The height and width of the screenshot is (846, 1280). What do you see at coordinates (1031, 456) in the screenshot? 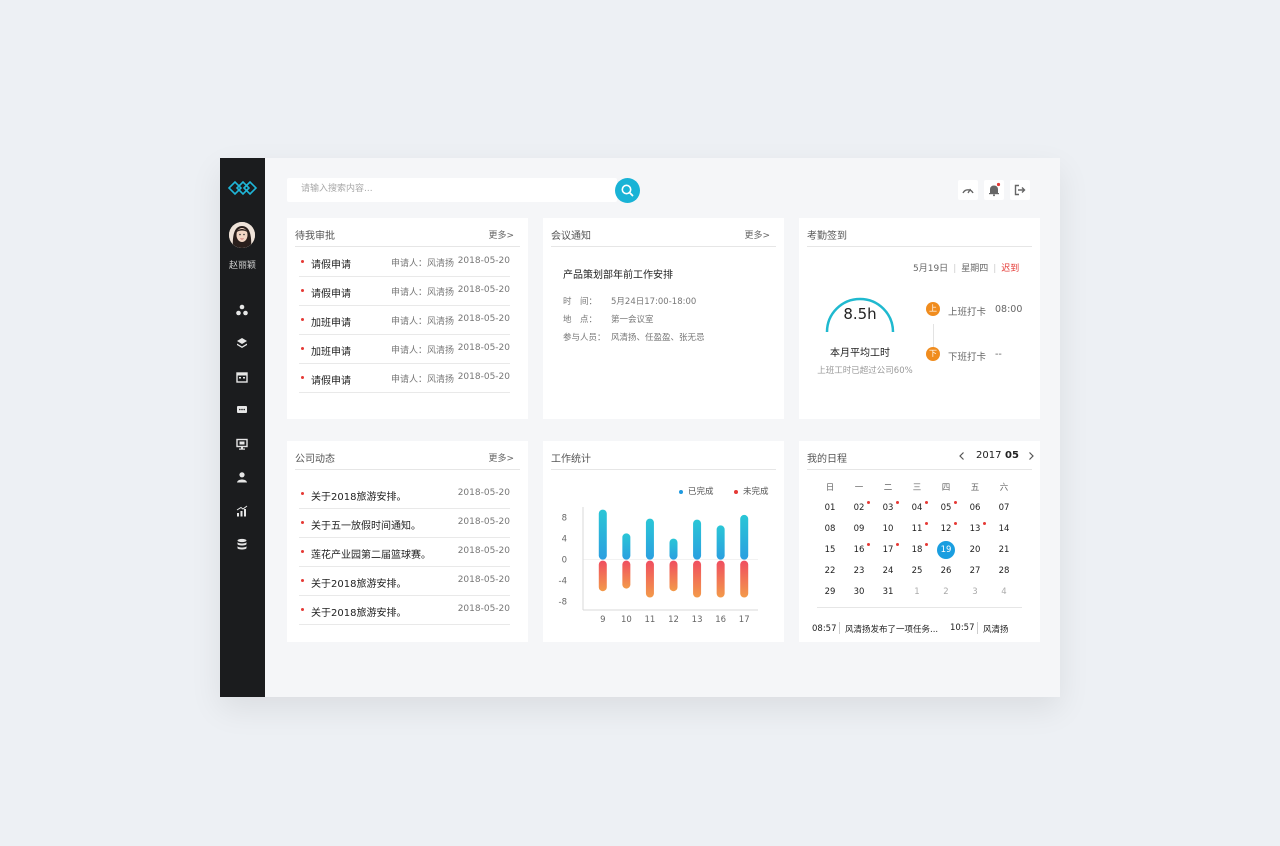
I see `chevron-right-icon` at bounding box center [1031, 456].